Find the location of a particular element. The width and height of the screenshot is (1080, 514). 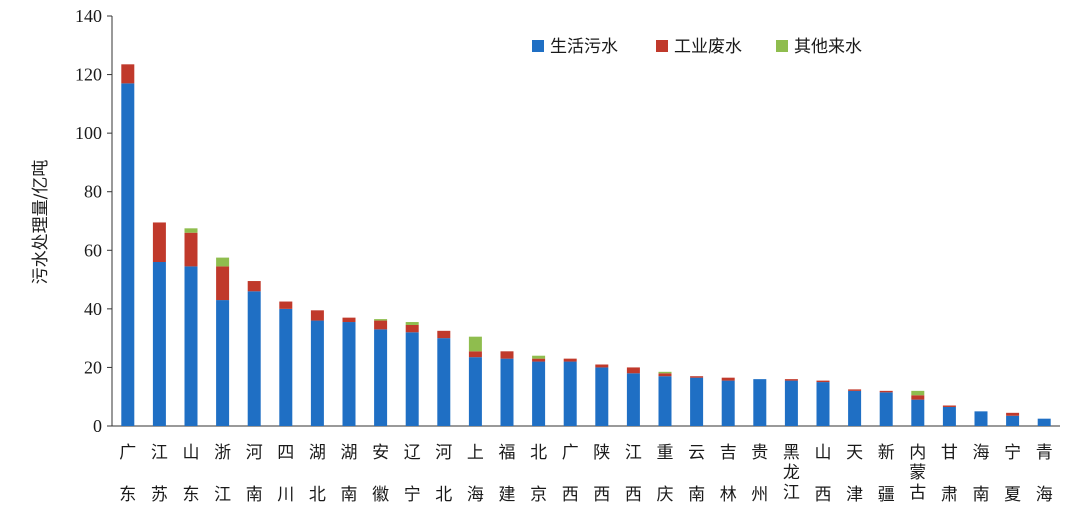

y-axis: 0 20 40 60 80 100 120 140 is located at coordinates (94, 221).